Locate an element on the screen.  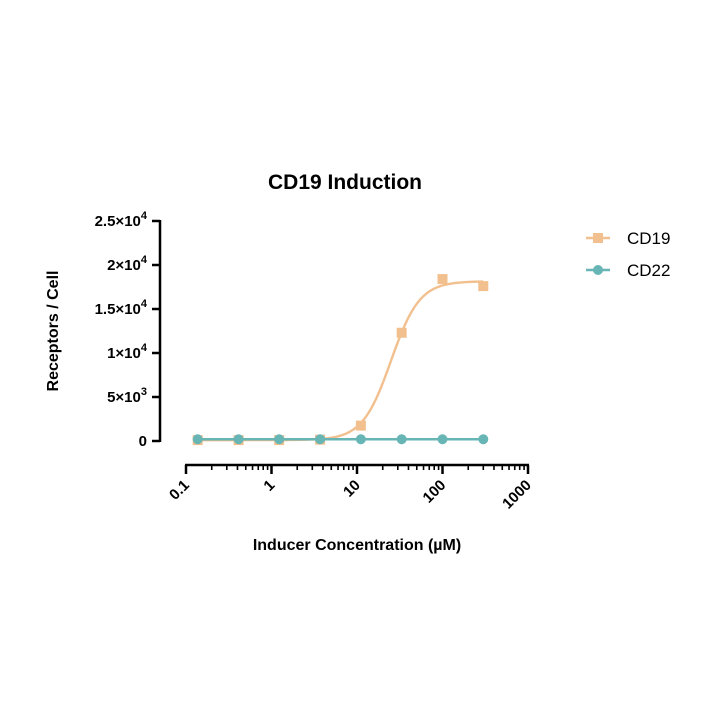
plot-area is located at coordinates (340, 360).